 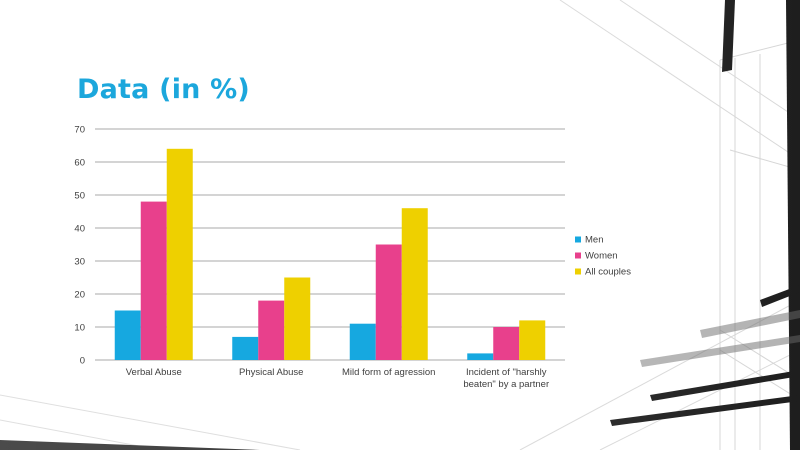 I want to click on x-tick-label: Physical Abuse, so click(x=271, y=372).